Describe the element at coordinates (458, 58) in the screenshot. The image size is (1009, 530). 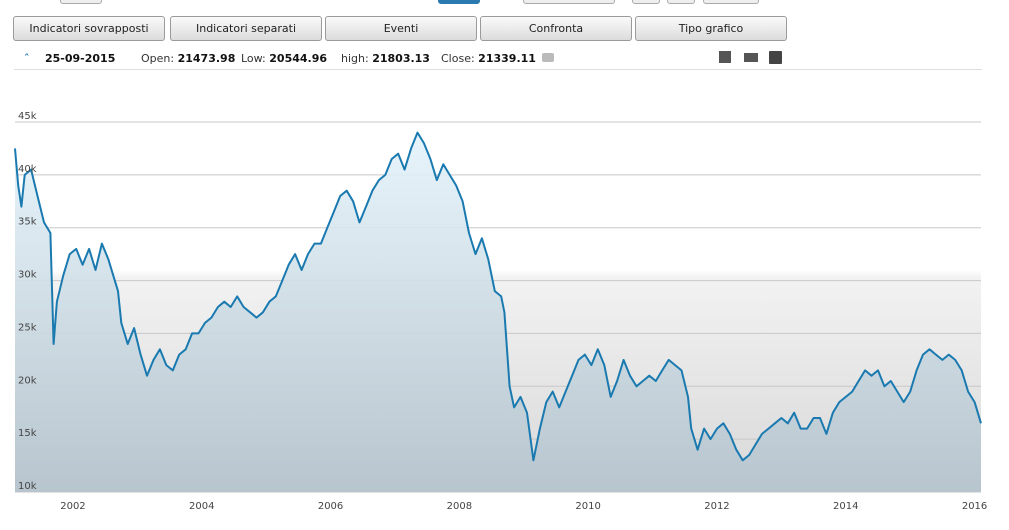
I see `label: Close:` at that location.